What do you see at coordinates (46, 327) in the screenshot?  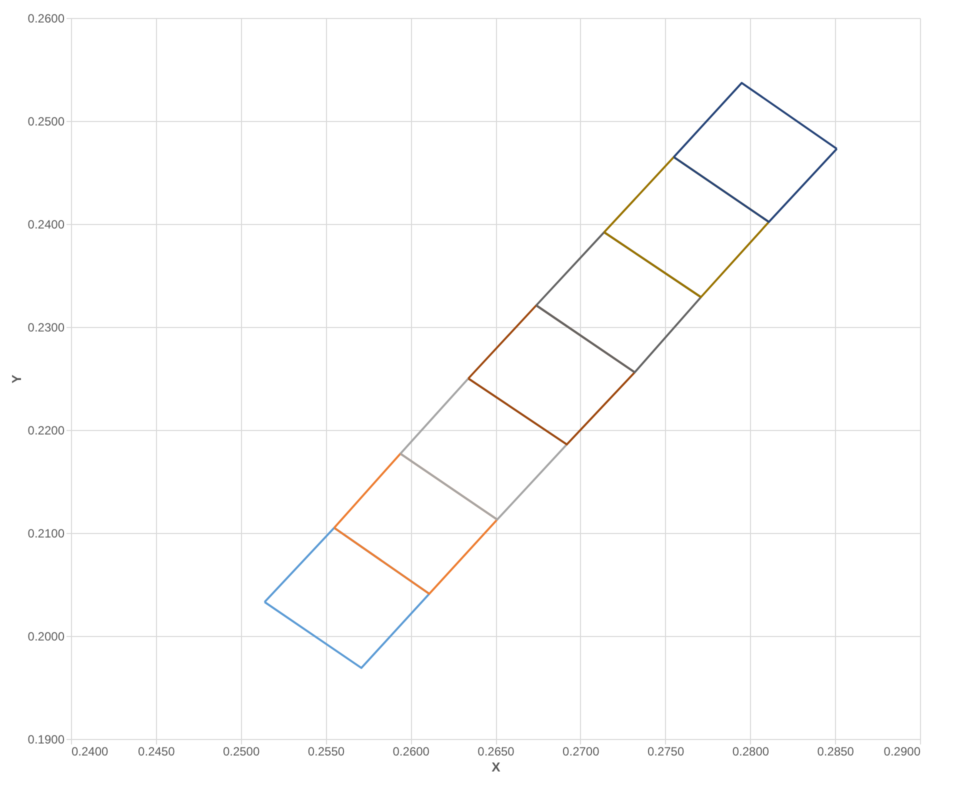 I see `y-tick-label: 0.2300` at bounding box center [46, 327].